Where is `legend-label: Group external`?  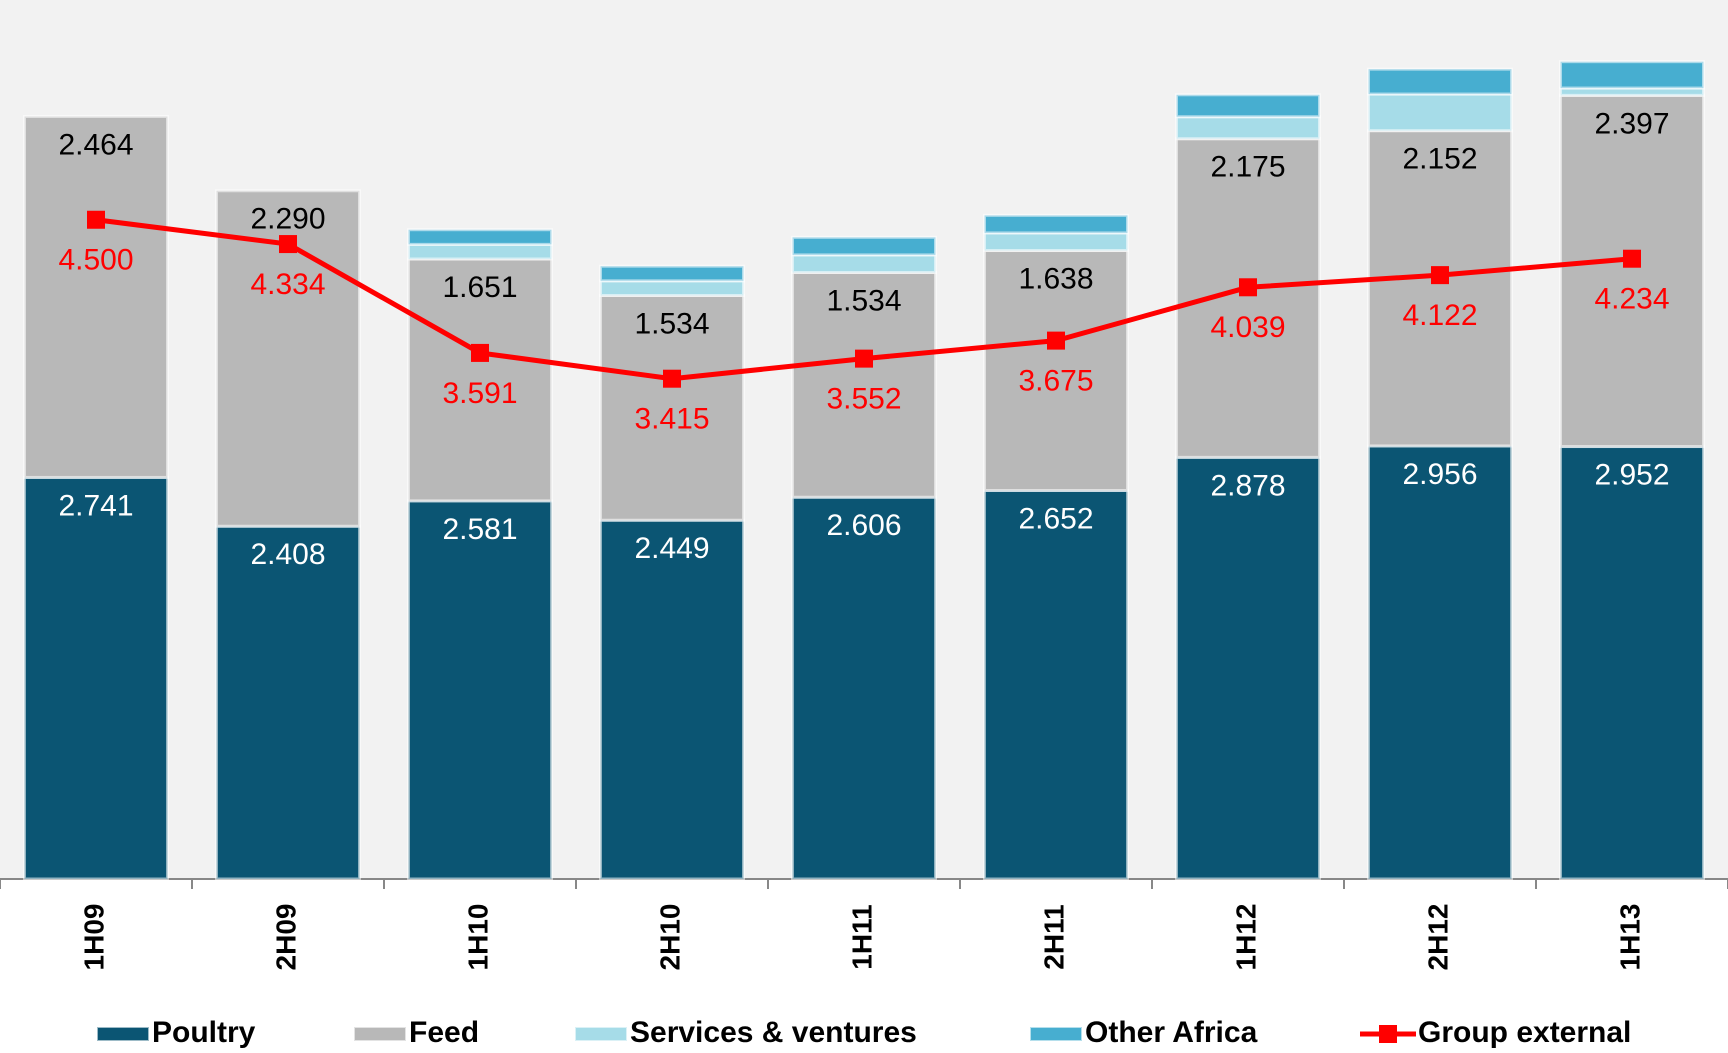 legend-label: Group external is located at coordinates (1524, 1032).